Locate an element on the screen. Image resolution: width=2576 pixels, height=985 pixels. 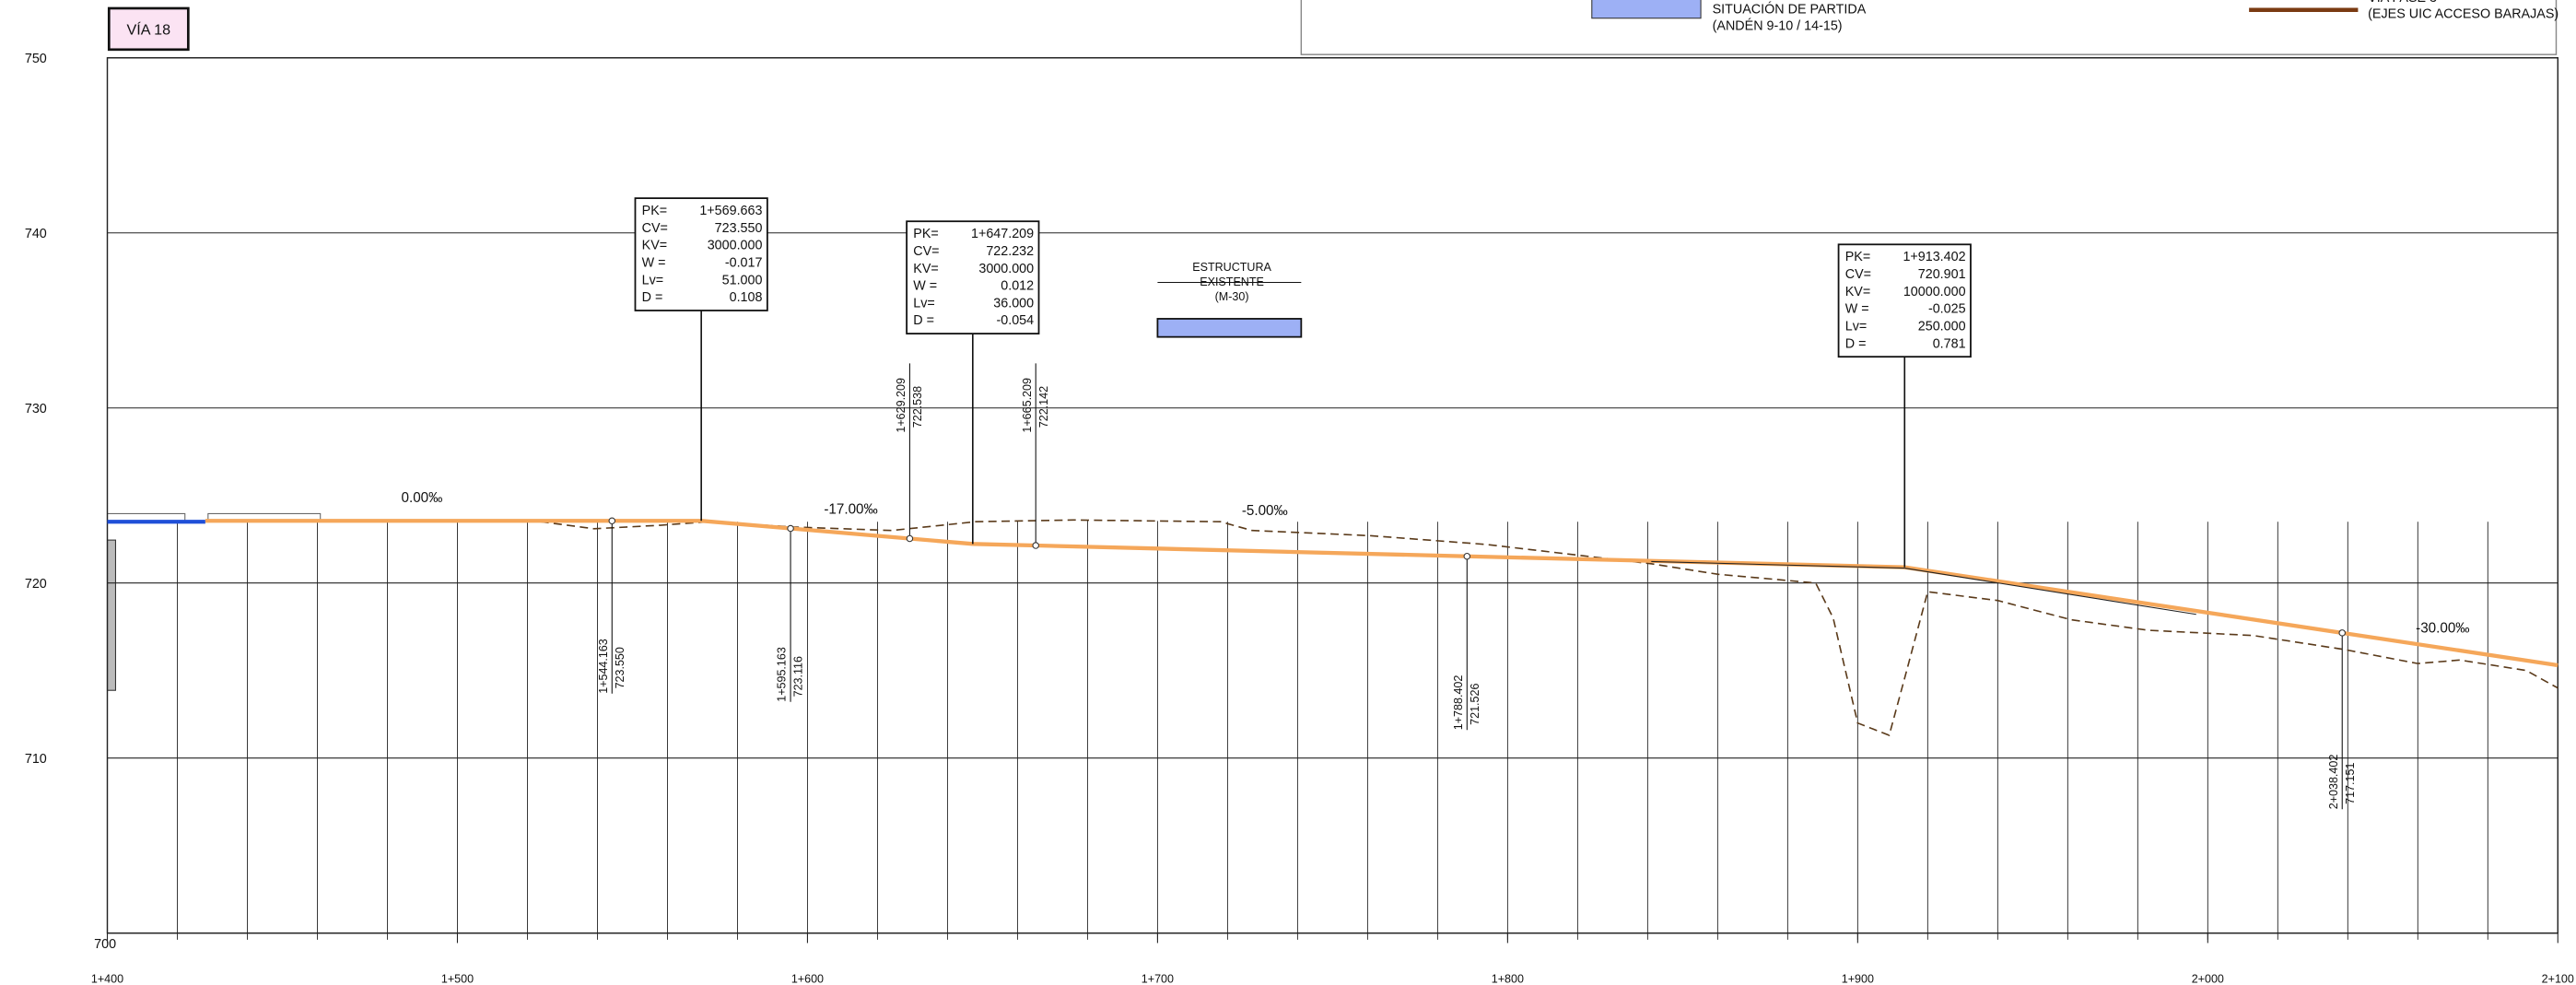
y-tick-label: 700 is located at coordinates (105, 944).